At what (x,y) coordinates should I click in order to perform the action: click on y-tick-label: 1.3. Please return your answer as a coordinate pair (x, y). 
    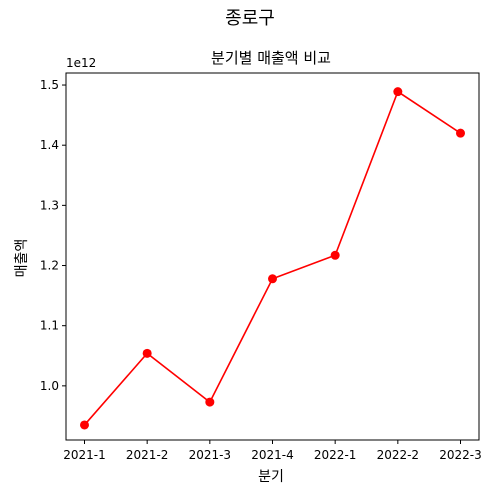
    Looking at the image, I should click on (49, 205).